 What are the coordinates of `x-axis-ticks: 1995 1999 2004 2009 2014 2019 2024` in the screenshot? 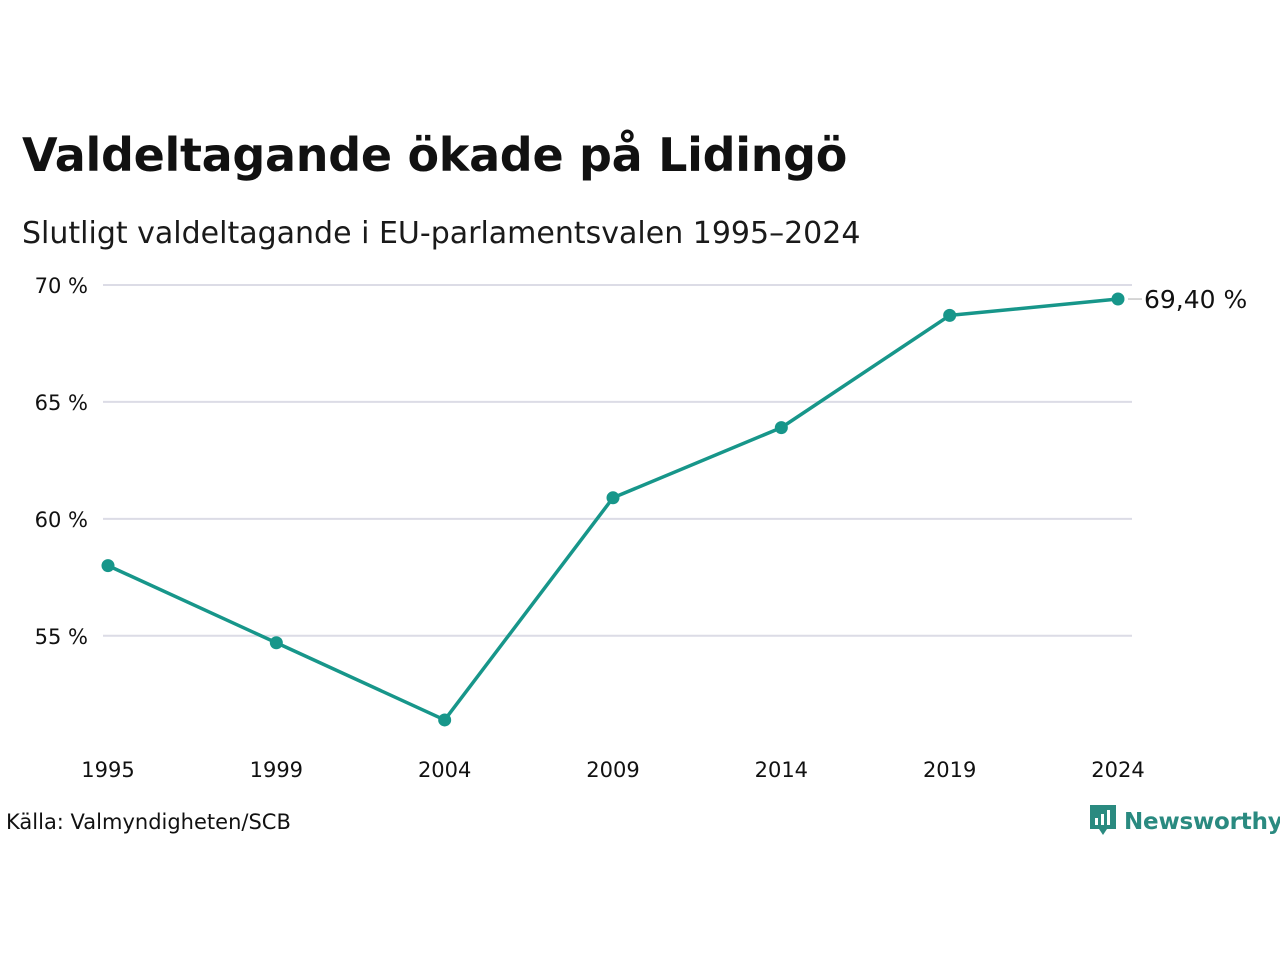 It's located at (612, 770).